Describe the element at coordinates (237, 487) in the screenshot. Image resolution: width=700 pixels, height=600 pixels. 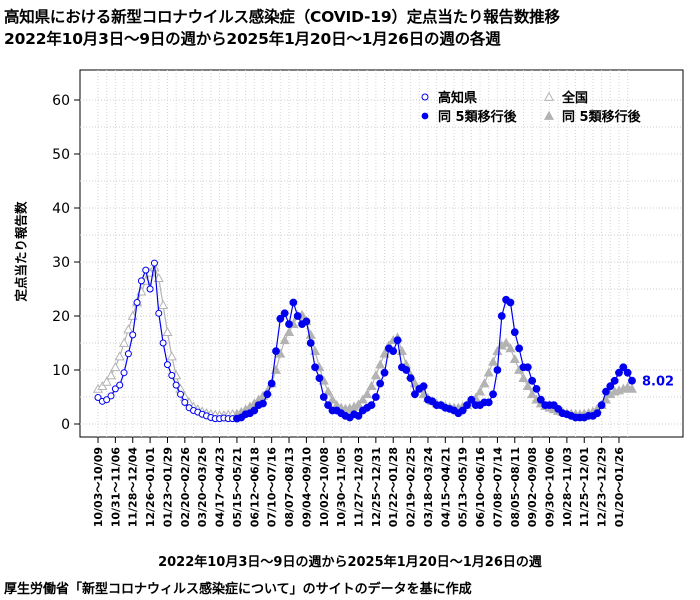
I see `x-tick-label: 05/15～05/21` at that location.